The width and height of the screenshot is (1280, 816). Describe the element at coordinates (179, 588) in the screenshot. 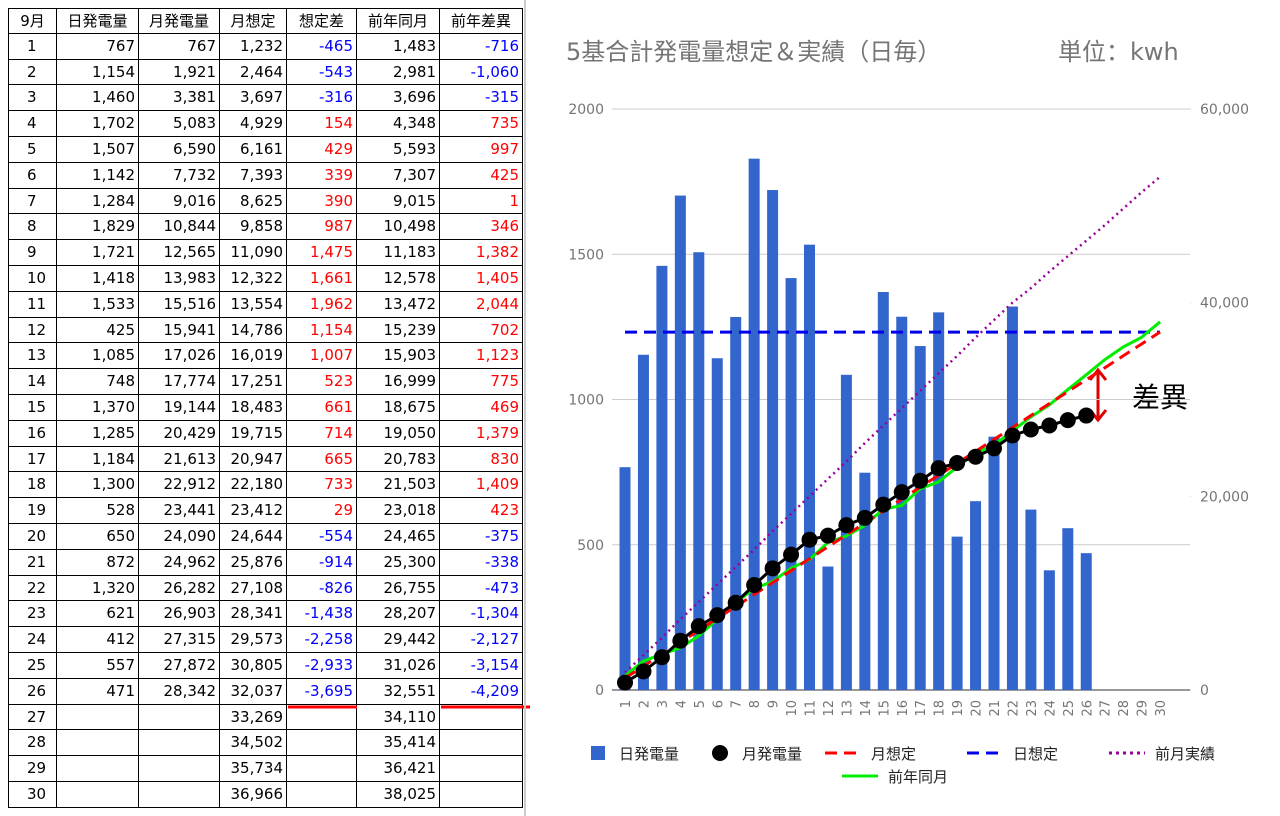

I see `cell: 26,282` at that location.